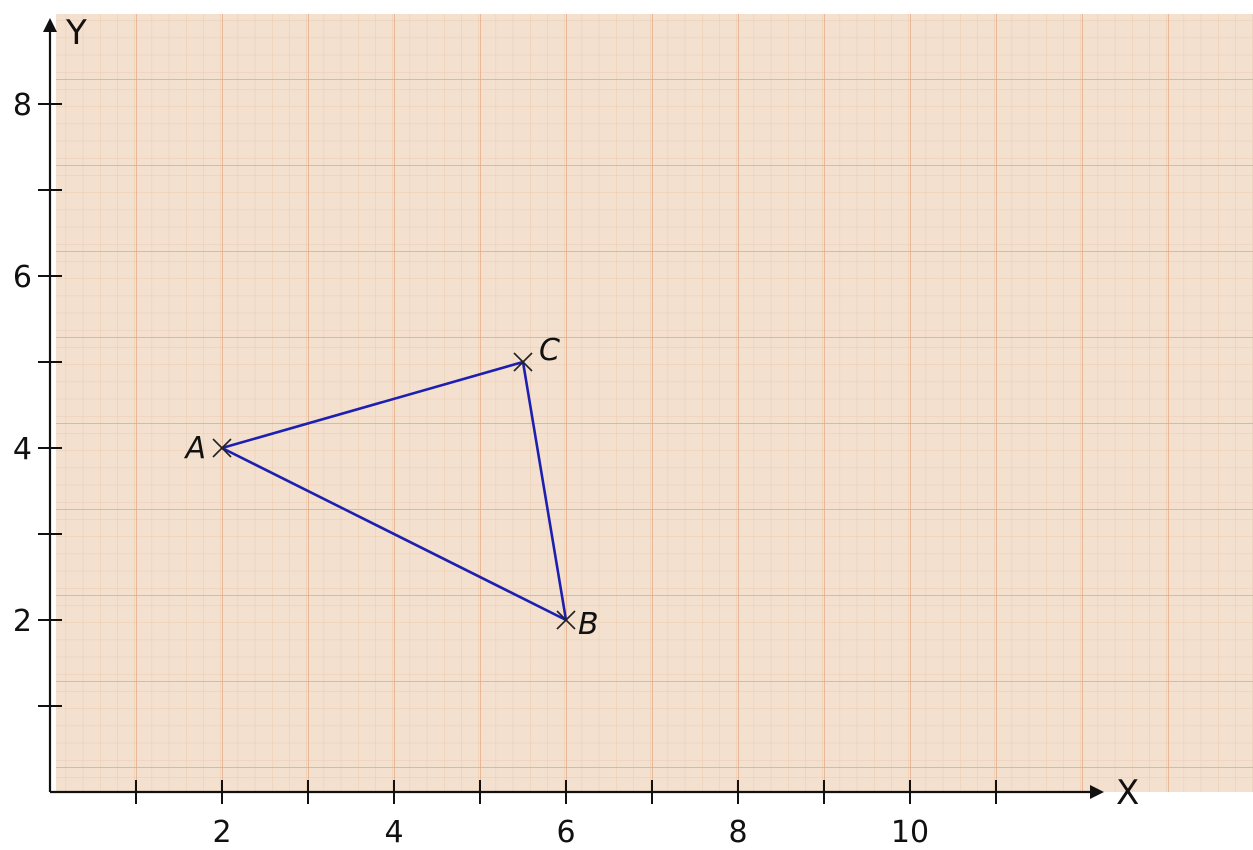 The width and height of the screenshot is (1253, 850). I want to click on triangle-abc, so click(394, 491).